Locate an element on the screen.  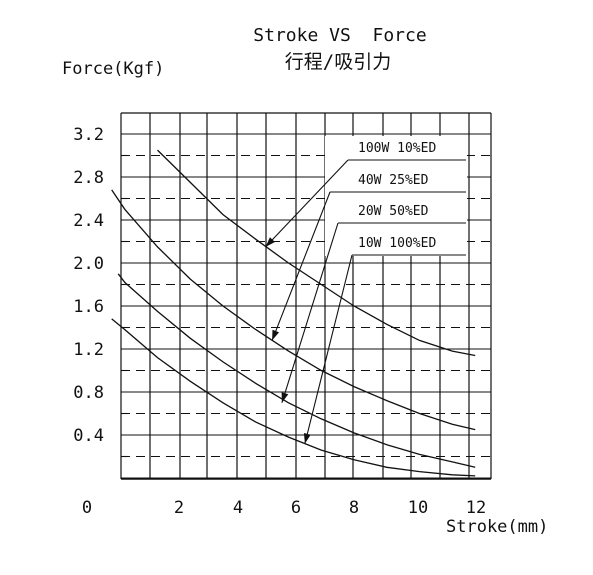
y-tick-label: 1.6 is located at coordinates (88, 307).